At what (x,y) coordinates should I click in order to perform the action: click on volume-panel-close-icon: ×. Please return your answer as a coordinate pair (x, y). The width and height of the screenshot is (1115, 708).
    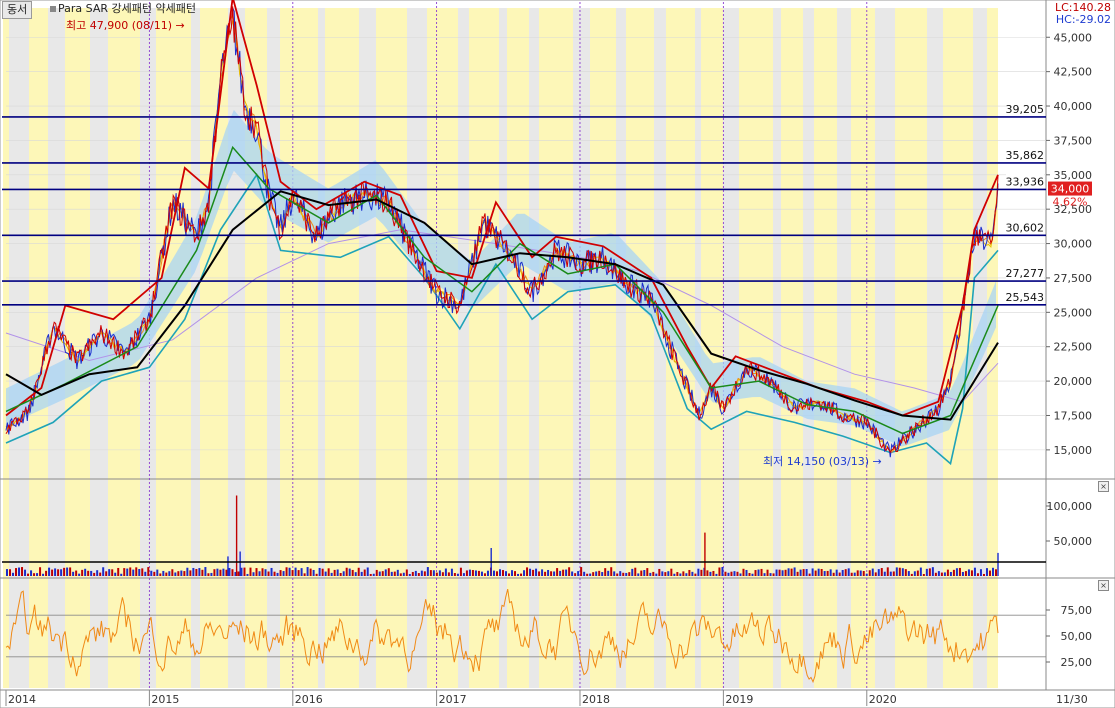
    Looking at the image, I should click on (1103, 486).